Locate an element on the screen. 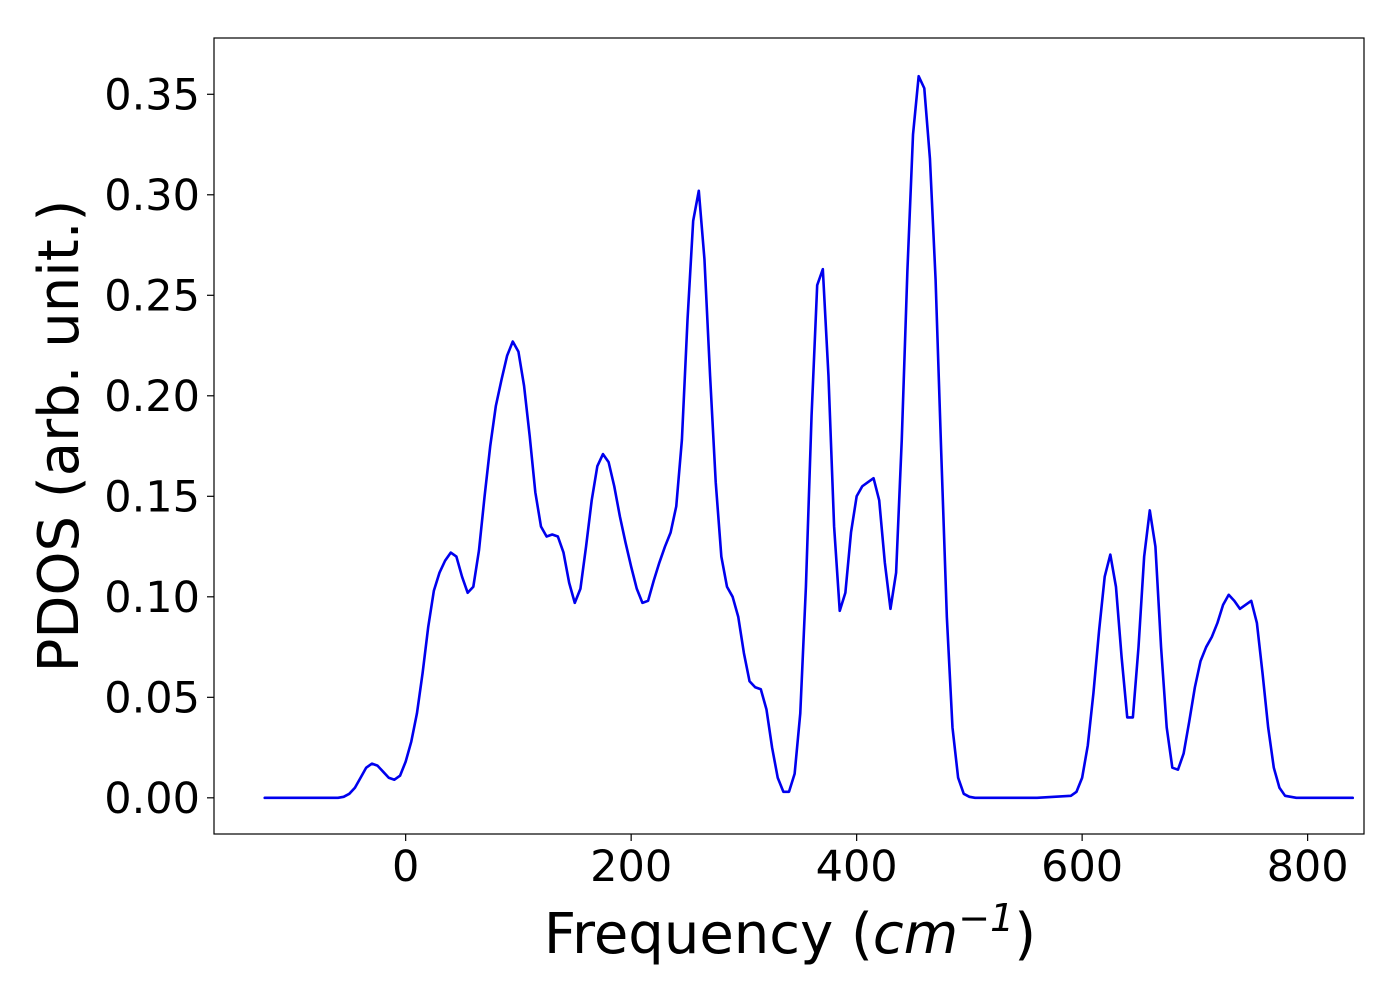 The image size is (1400, 1000). x-axis-label-unit: cm is located at coordinates (915, 934).